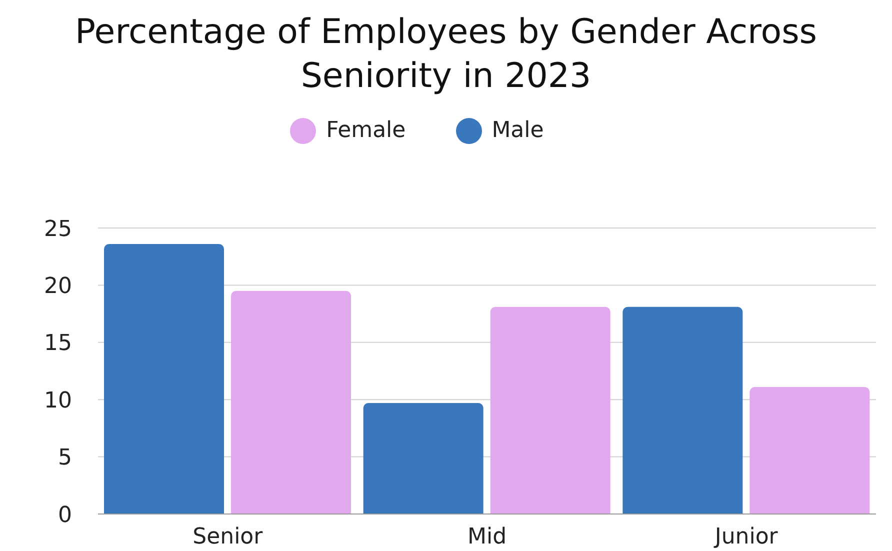  I want to click on legend-label: Male, so click(518, 131).